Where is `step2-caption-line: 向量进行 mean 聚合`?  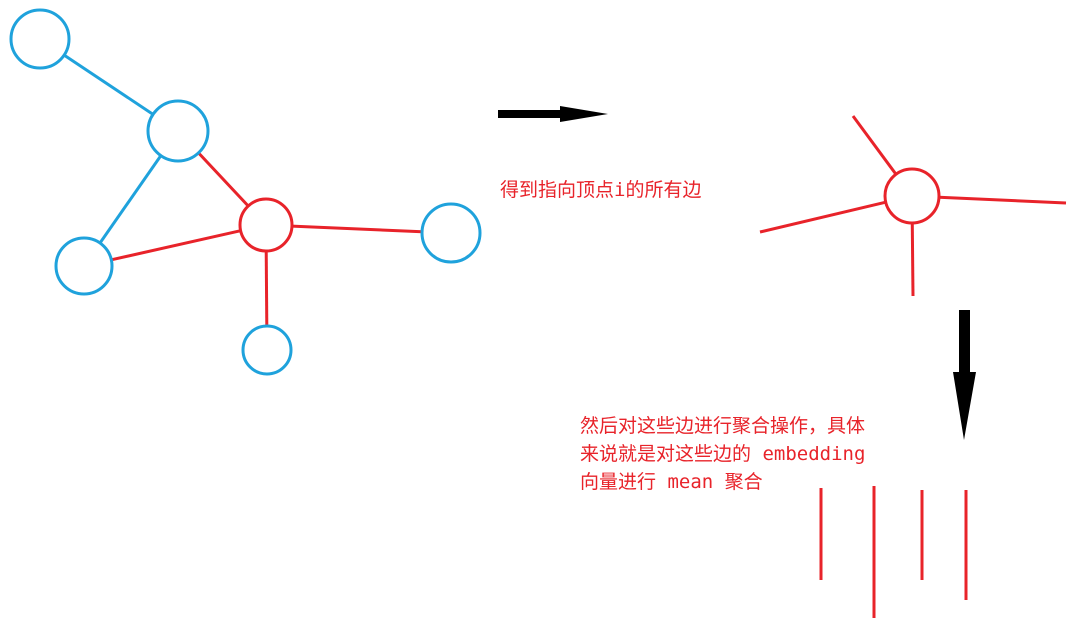
step2-caption-line: 向量进行 mean 聚合 is located at coordinates (671, 482).